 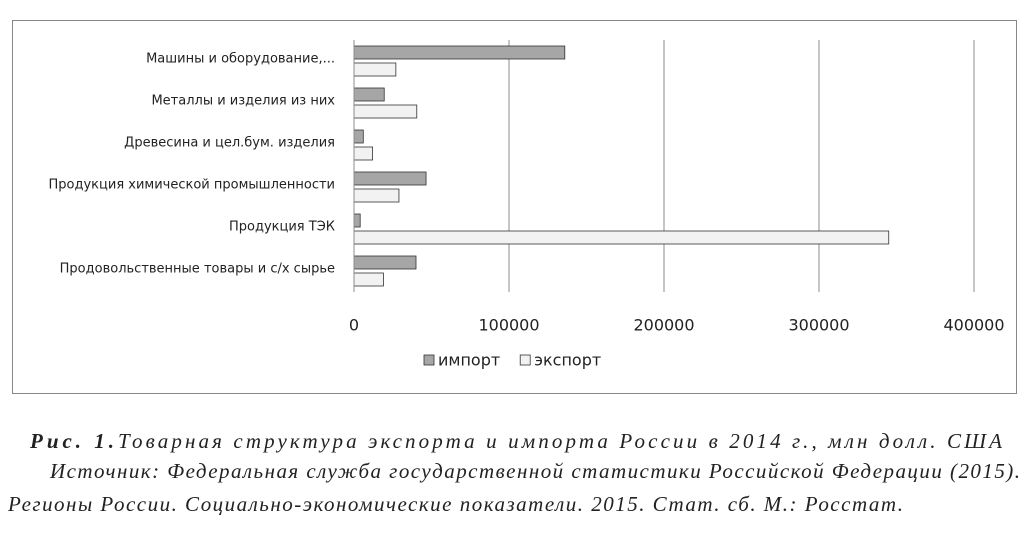 What do you see at coordinates (567, 360) in the screenshot?
I see `legend-label: экспорт` at bounding box center [567, 360].